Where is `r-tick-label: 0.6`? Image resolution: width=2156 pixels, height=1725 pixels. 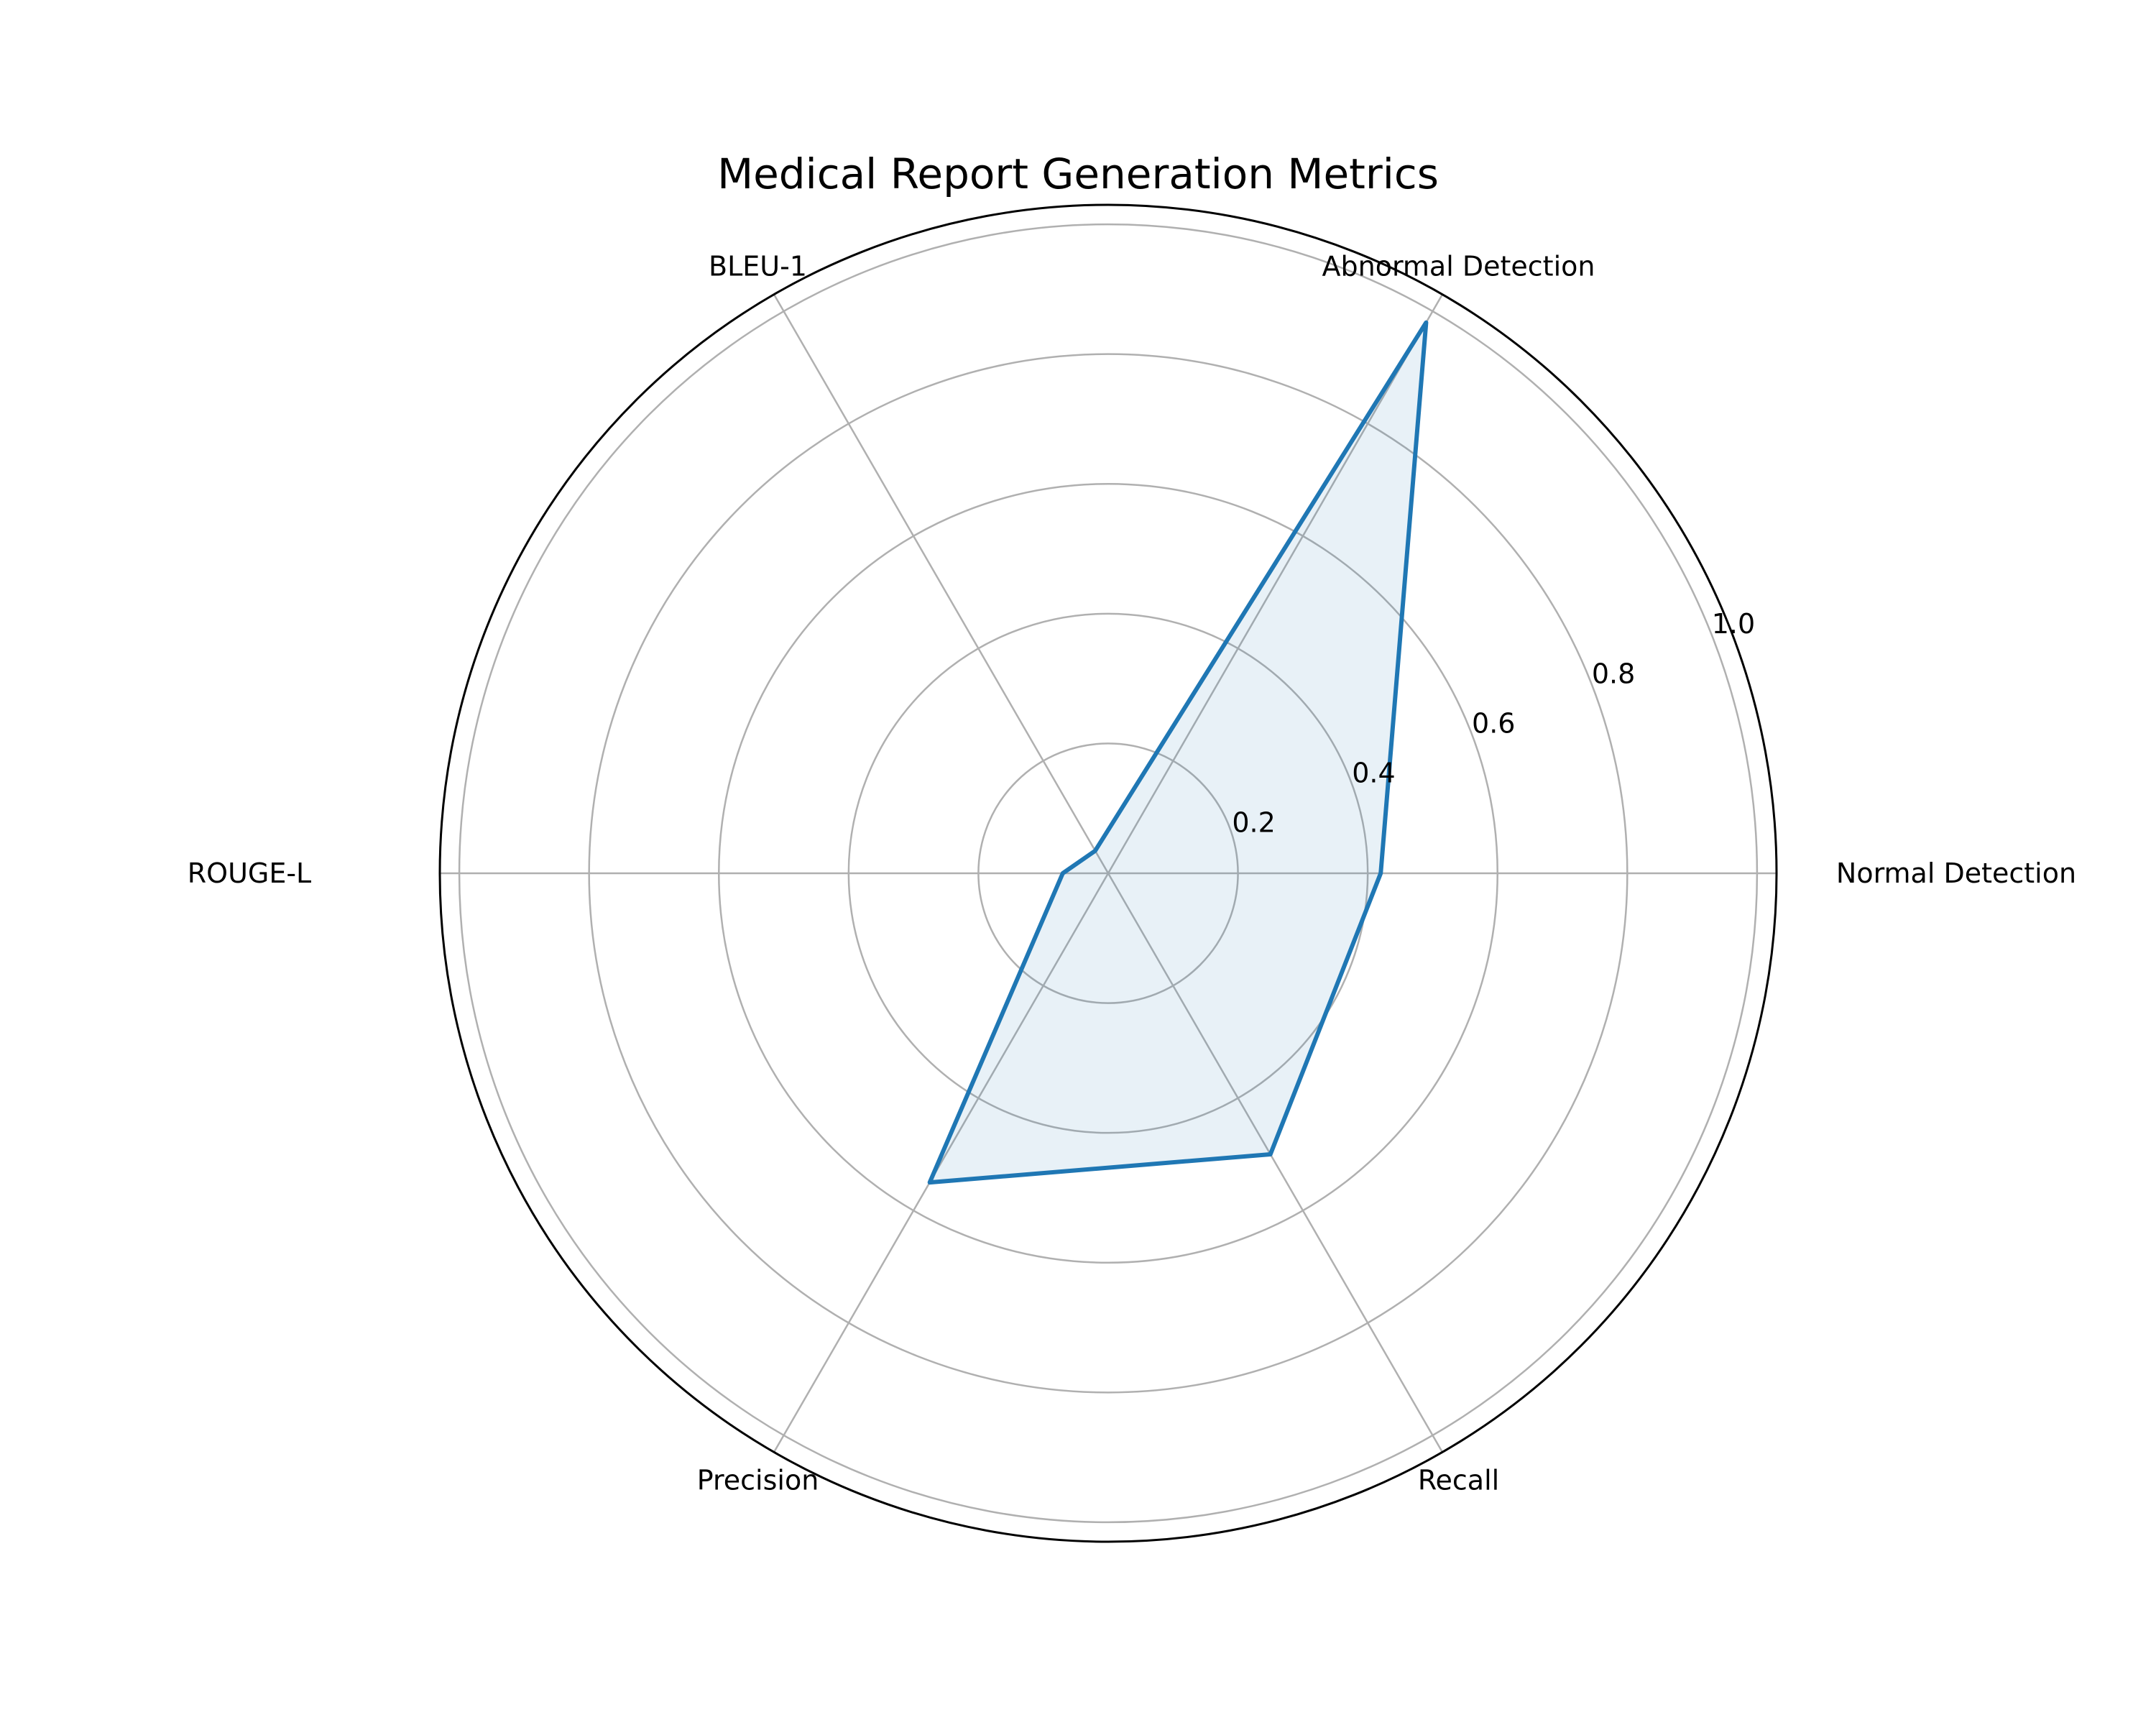 r-tick-label: 0.6 is located at coordinates (1493, 723).